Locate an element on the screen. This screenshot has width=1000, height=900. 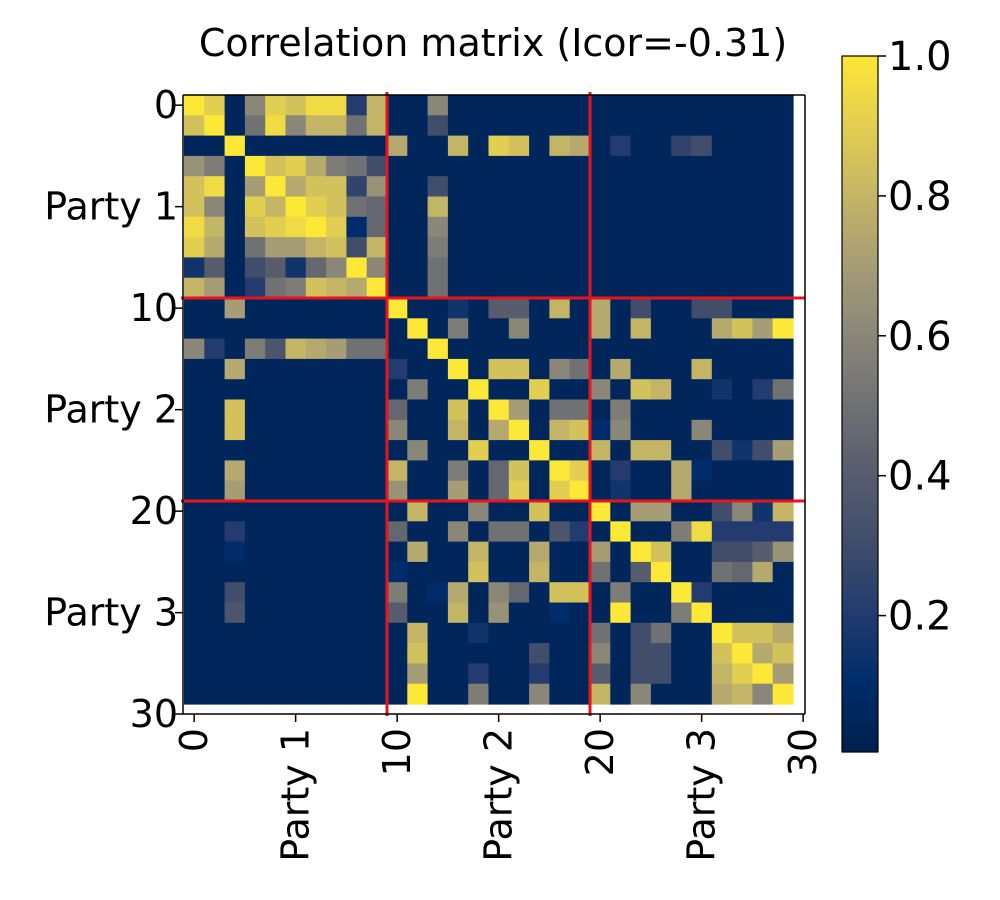
chart-title: Correlation matrix (Icor=-0.31) is located at coordinates (493, 43).